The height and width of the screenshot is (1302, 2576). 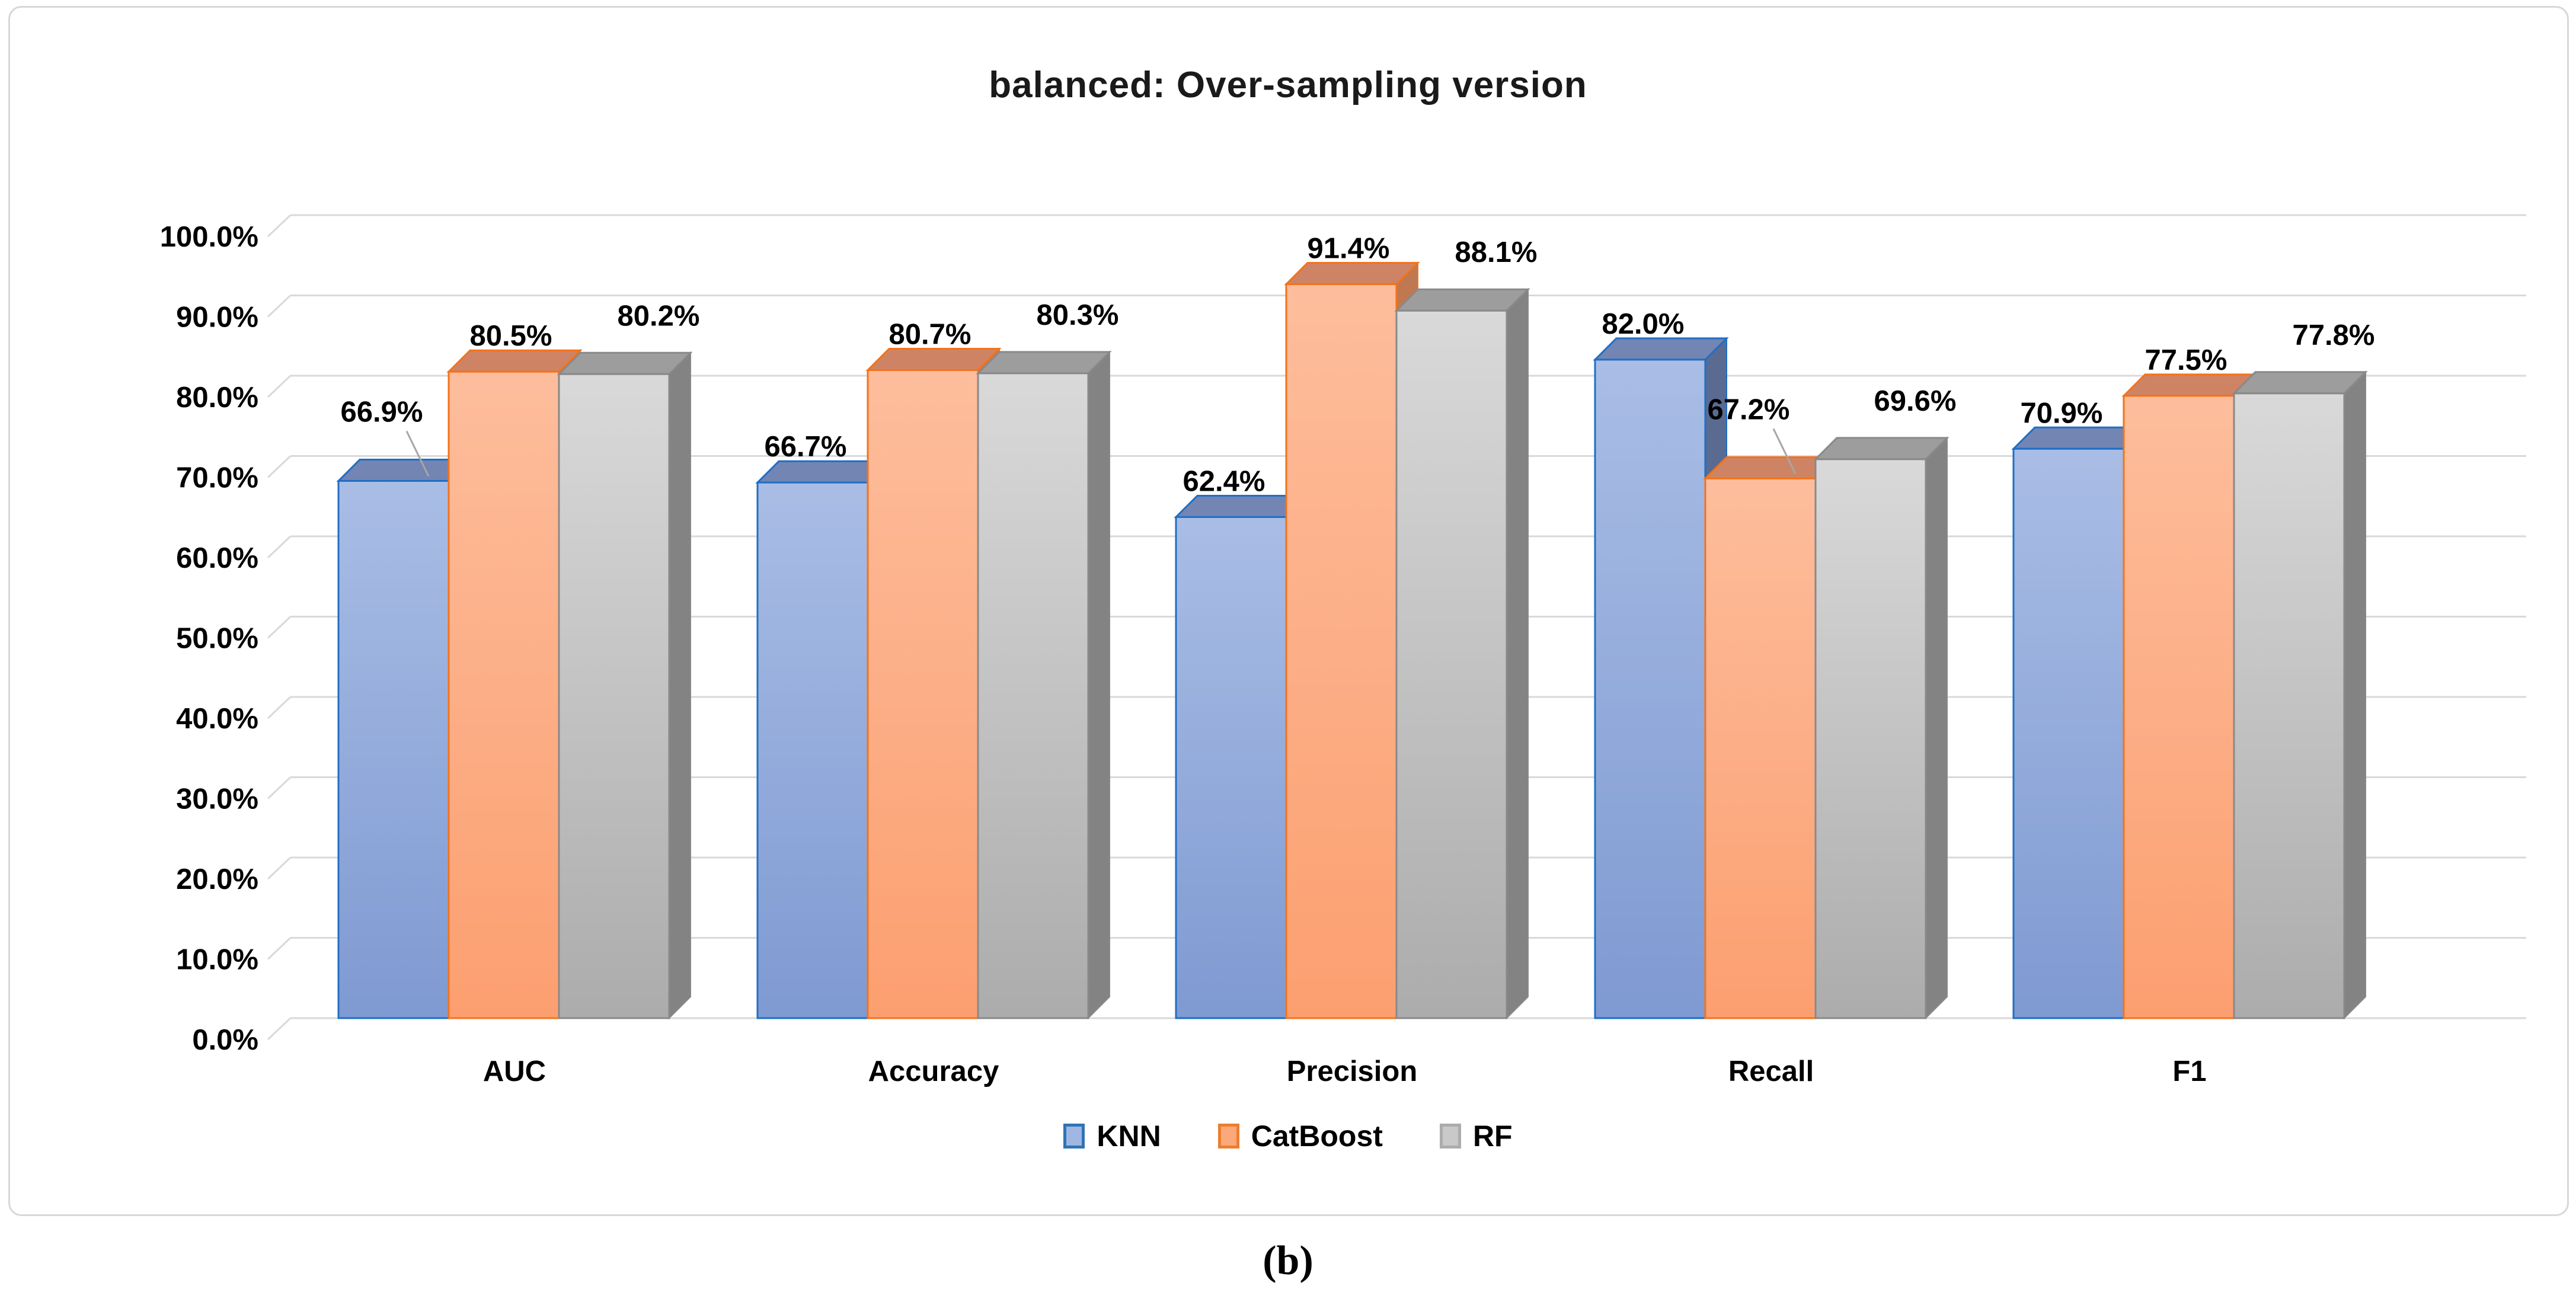 I want to click on data-label-RF-AUC: 80.2%, so click(x=659, y=316).